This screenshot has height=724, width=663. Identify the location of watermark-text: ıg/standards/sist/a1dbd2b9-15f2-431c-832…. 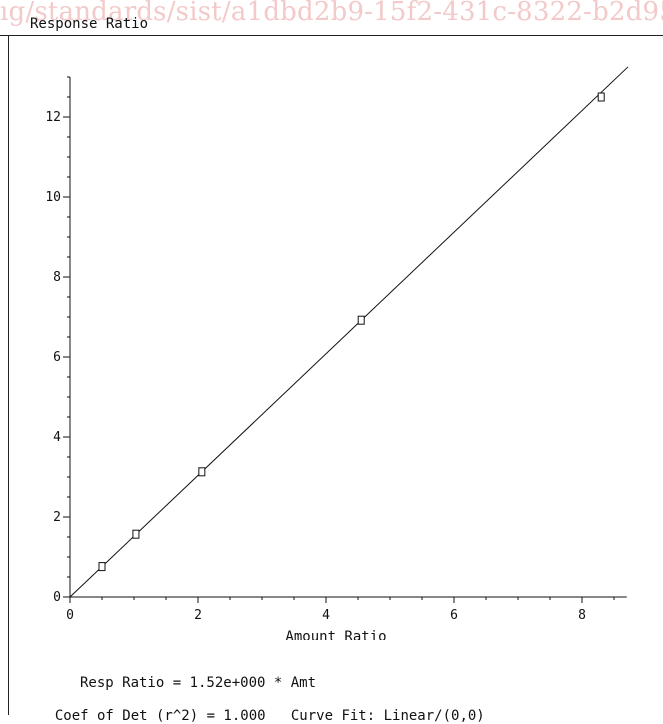
(331, 13).